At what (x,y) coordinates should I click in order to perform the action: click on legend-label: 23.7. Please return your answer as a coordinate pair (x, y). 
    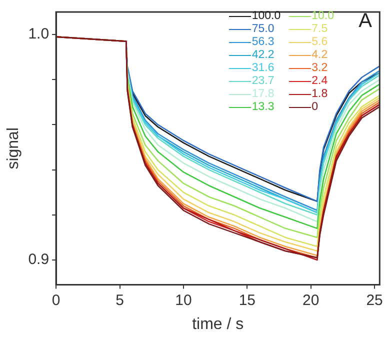
    Looking at the image, I should click on (263, 81).